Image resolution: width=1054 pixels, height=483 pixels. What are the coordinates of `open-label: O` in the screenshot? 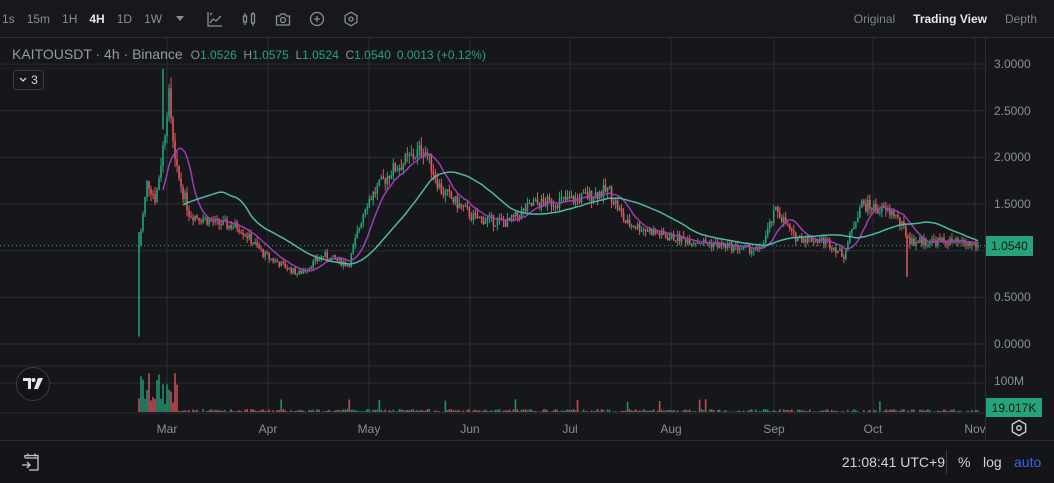 It's located at (195, 55).